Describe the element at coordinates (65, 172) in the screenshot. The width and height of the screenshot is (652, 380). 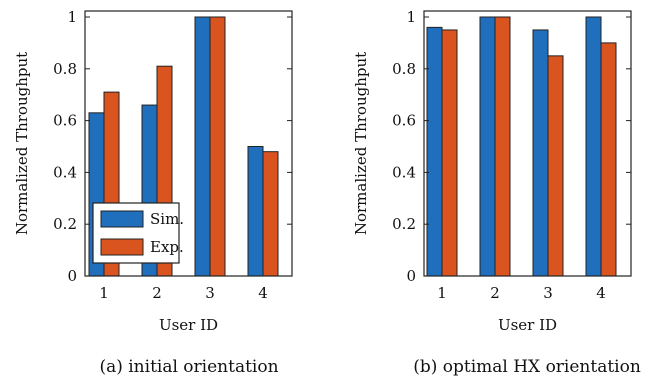
I see `panel-a-ytick-label: 0.4` at that location.